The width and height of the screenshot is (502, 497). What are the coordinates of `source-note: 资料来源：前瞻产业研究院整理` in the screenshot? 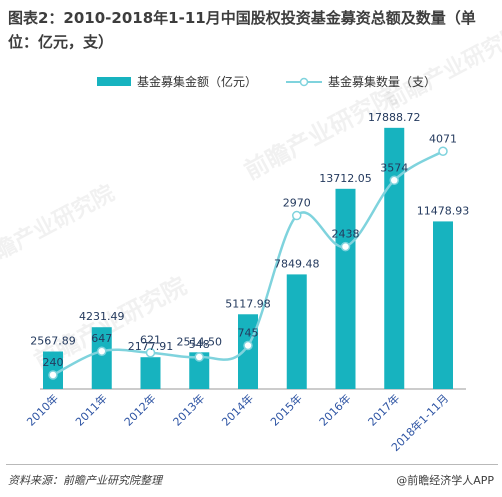 It's located at (85, 480).